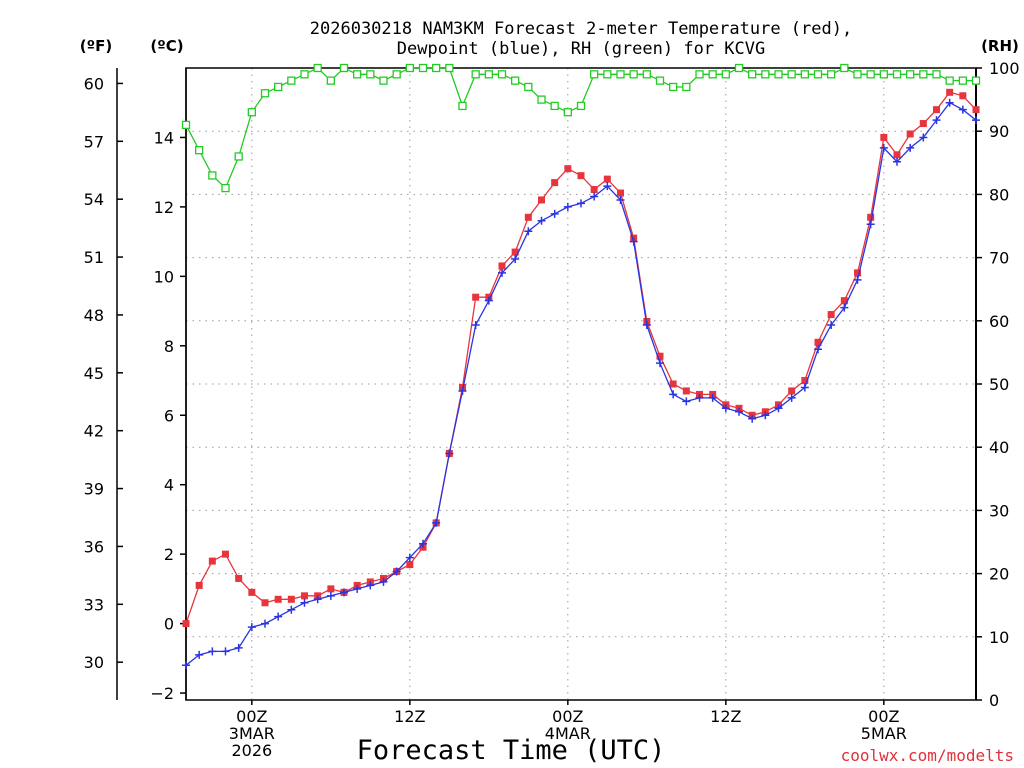 This screenshot has height=768, width=1024. I want to click on celsius-tick-label: 12, so click(164, 207).